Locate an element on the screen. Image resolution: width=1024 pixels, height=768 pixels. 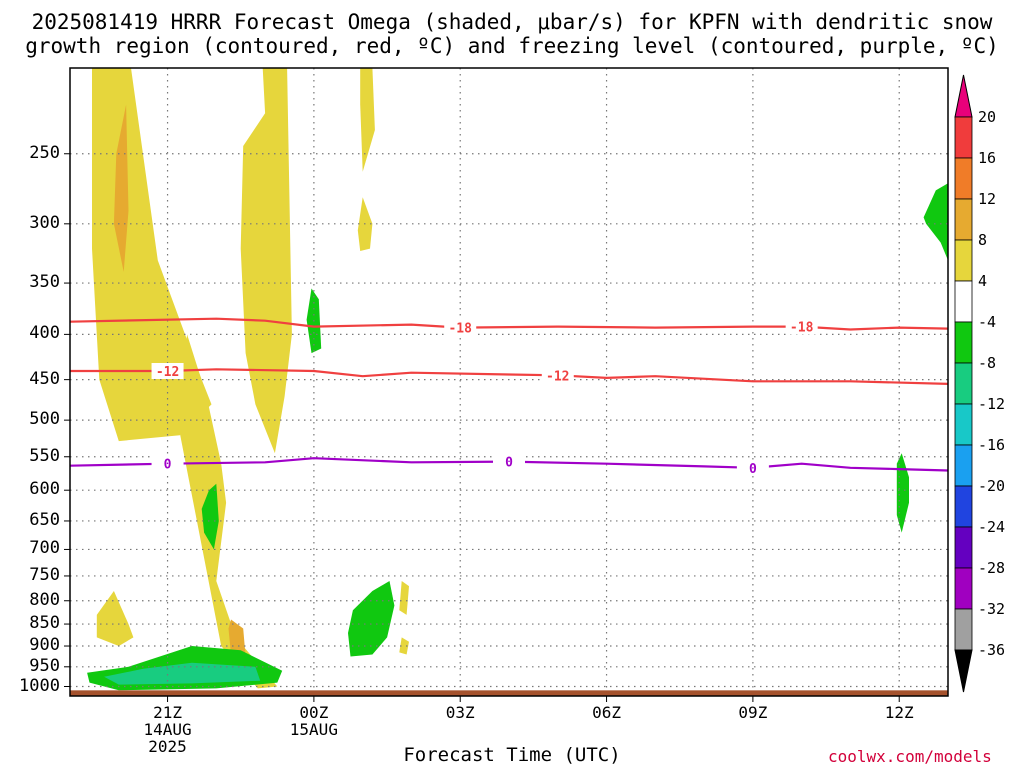
contour-label-0-1: 0 is located at coordinates (509, 463).